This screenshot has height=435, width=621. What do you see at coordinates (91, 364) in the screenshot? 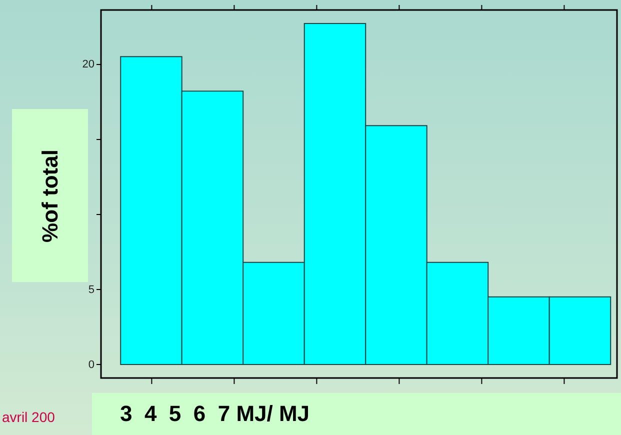
I see `y-tick-label: 0` at bounding box center [91, 364].